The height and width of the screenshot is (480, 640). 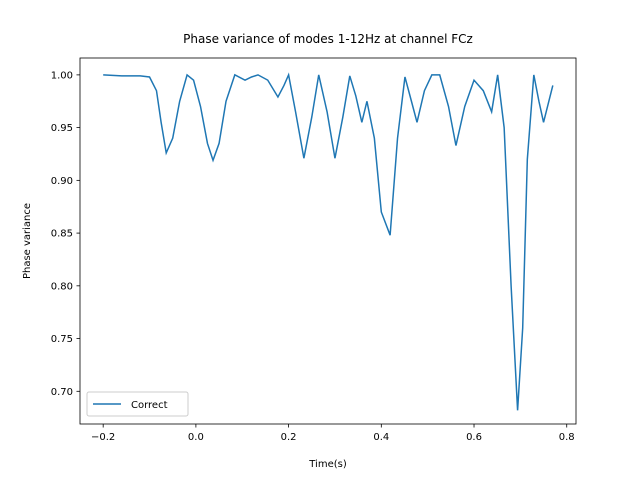 What do you see at coordinates (103, 437) in the screenshot?
I see `x-tick-label: −0.2` at bounding box center [103, 437].